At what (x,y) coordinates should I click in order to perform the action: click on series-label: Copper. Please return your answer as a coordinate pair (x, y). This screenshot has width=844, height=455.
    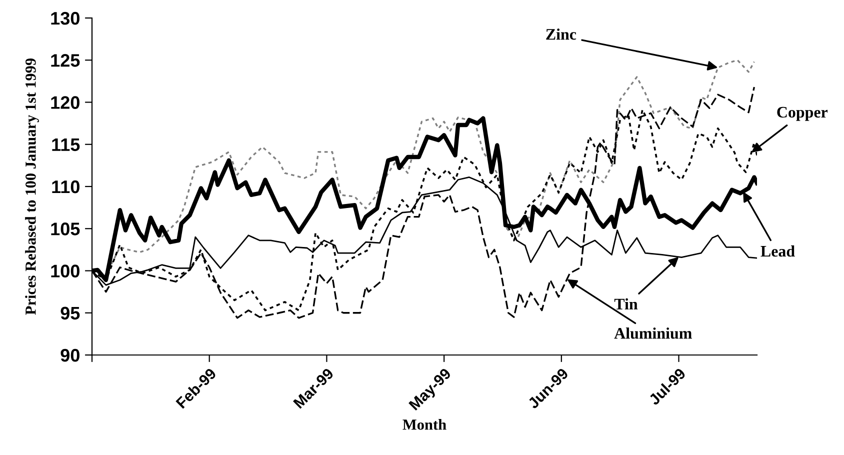
    Looking at the image, I should click on (802, 113).